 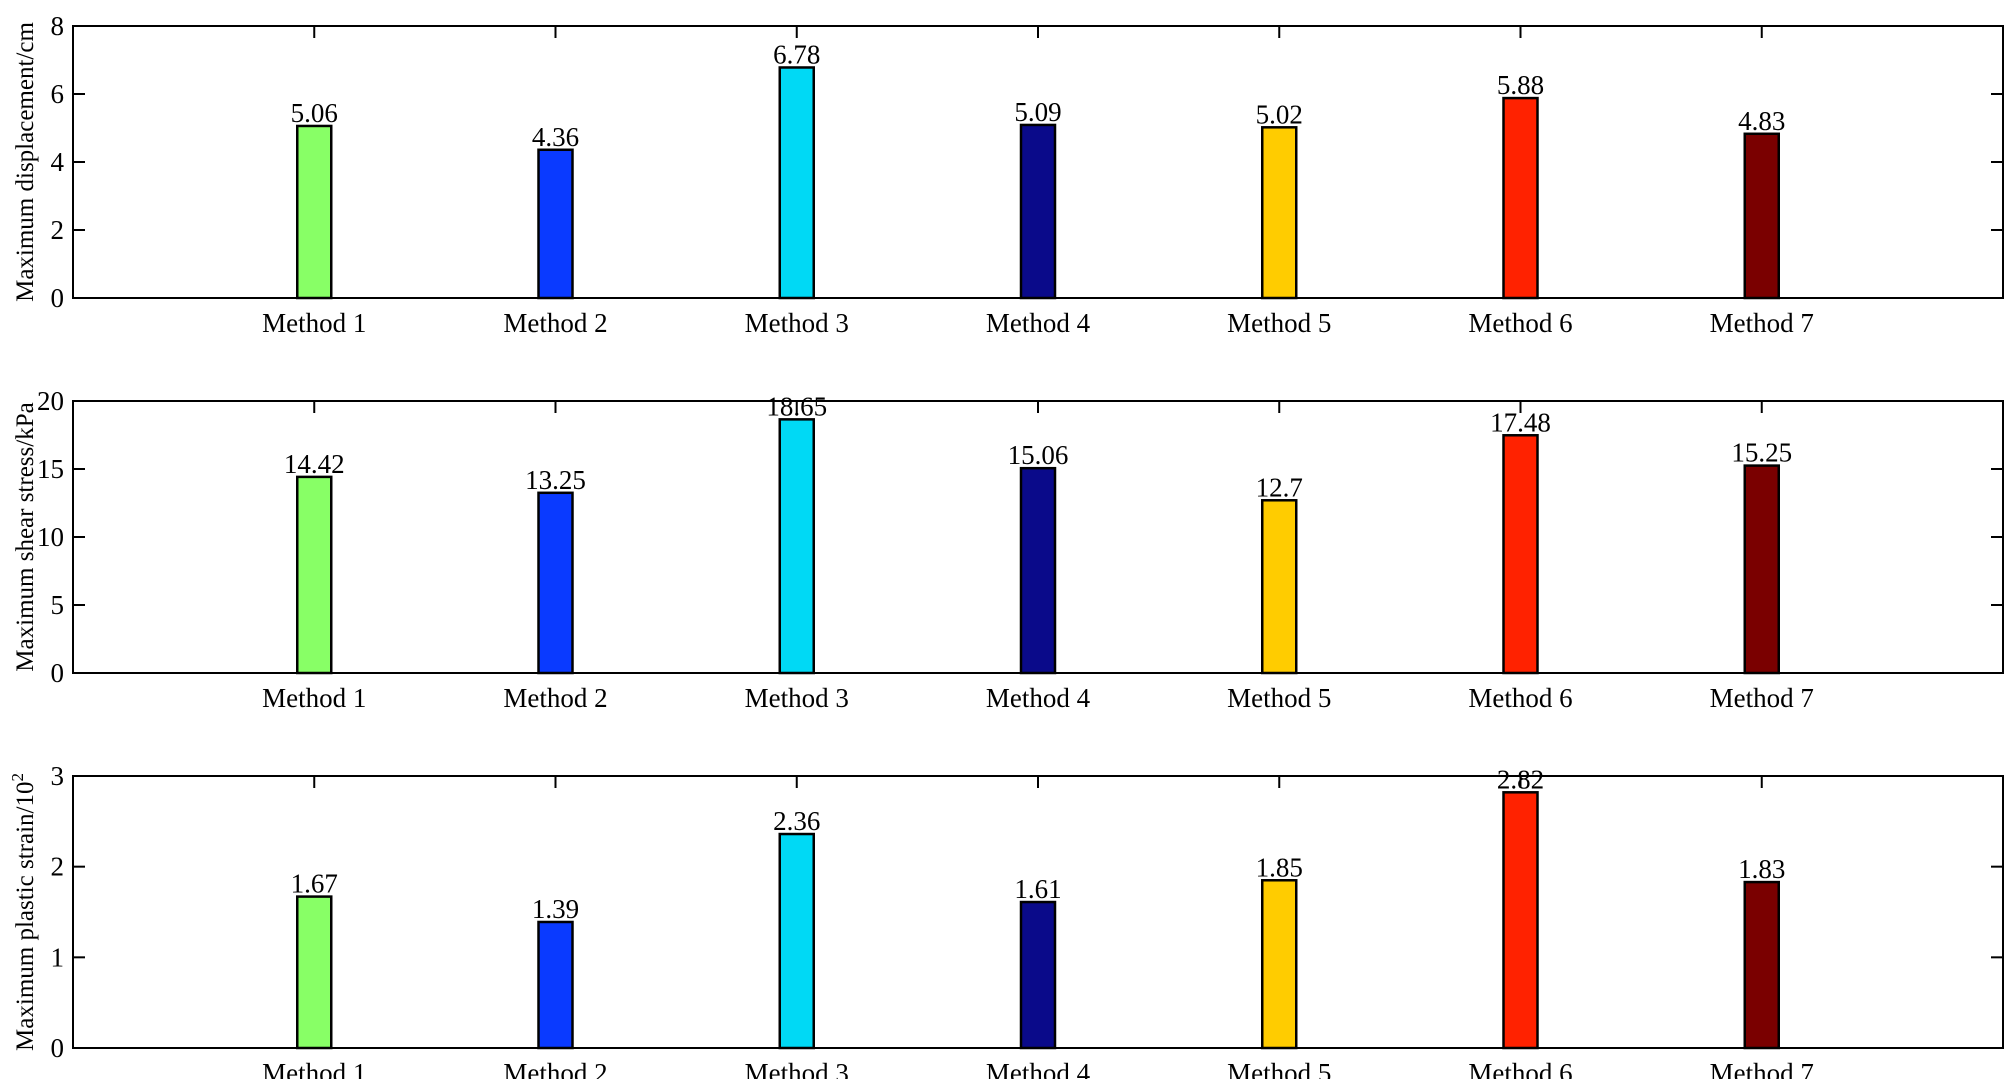 I want to click on data-label: 15.25, so click(x=1761, y=453).